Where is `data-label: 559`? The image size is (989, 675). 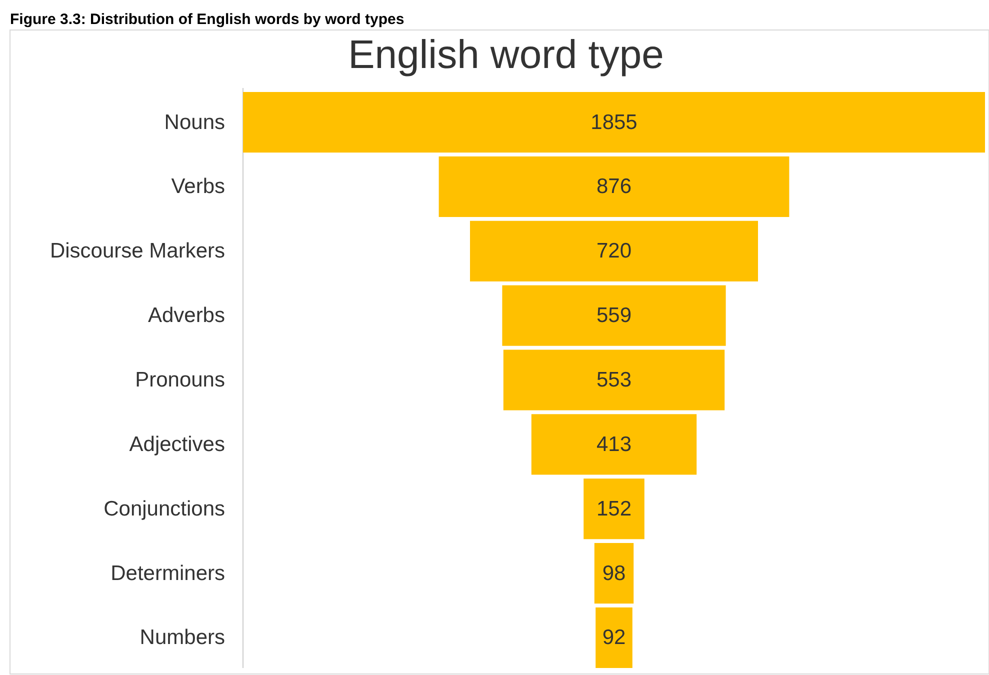 data-label: 559 is located at coordinates (614, 316).